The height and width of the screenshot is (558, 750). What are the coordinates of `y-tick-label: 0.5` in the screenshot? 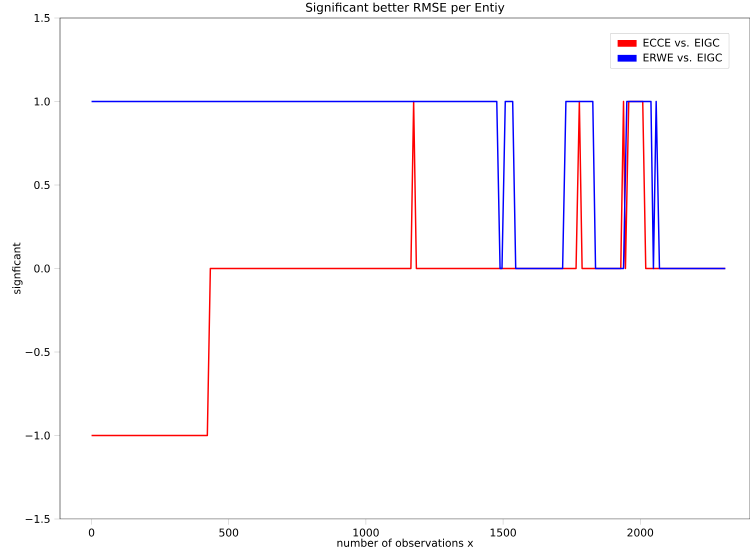 It's located at (42, 185).